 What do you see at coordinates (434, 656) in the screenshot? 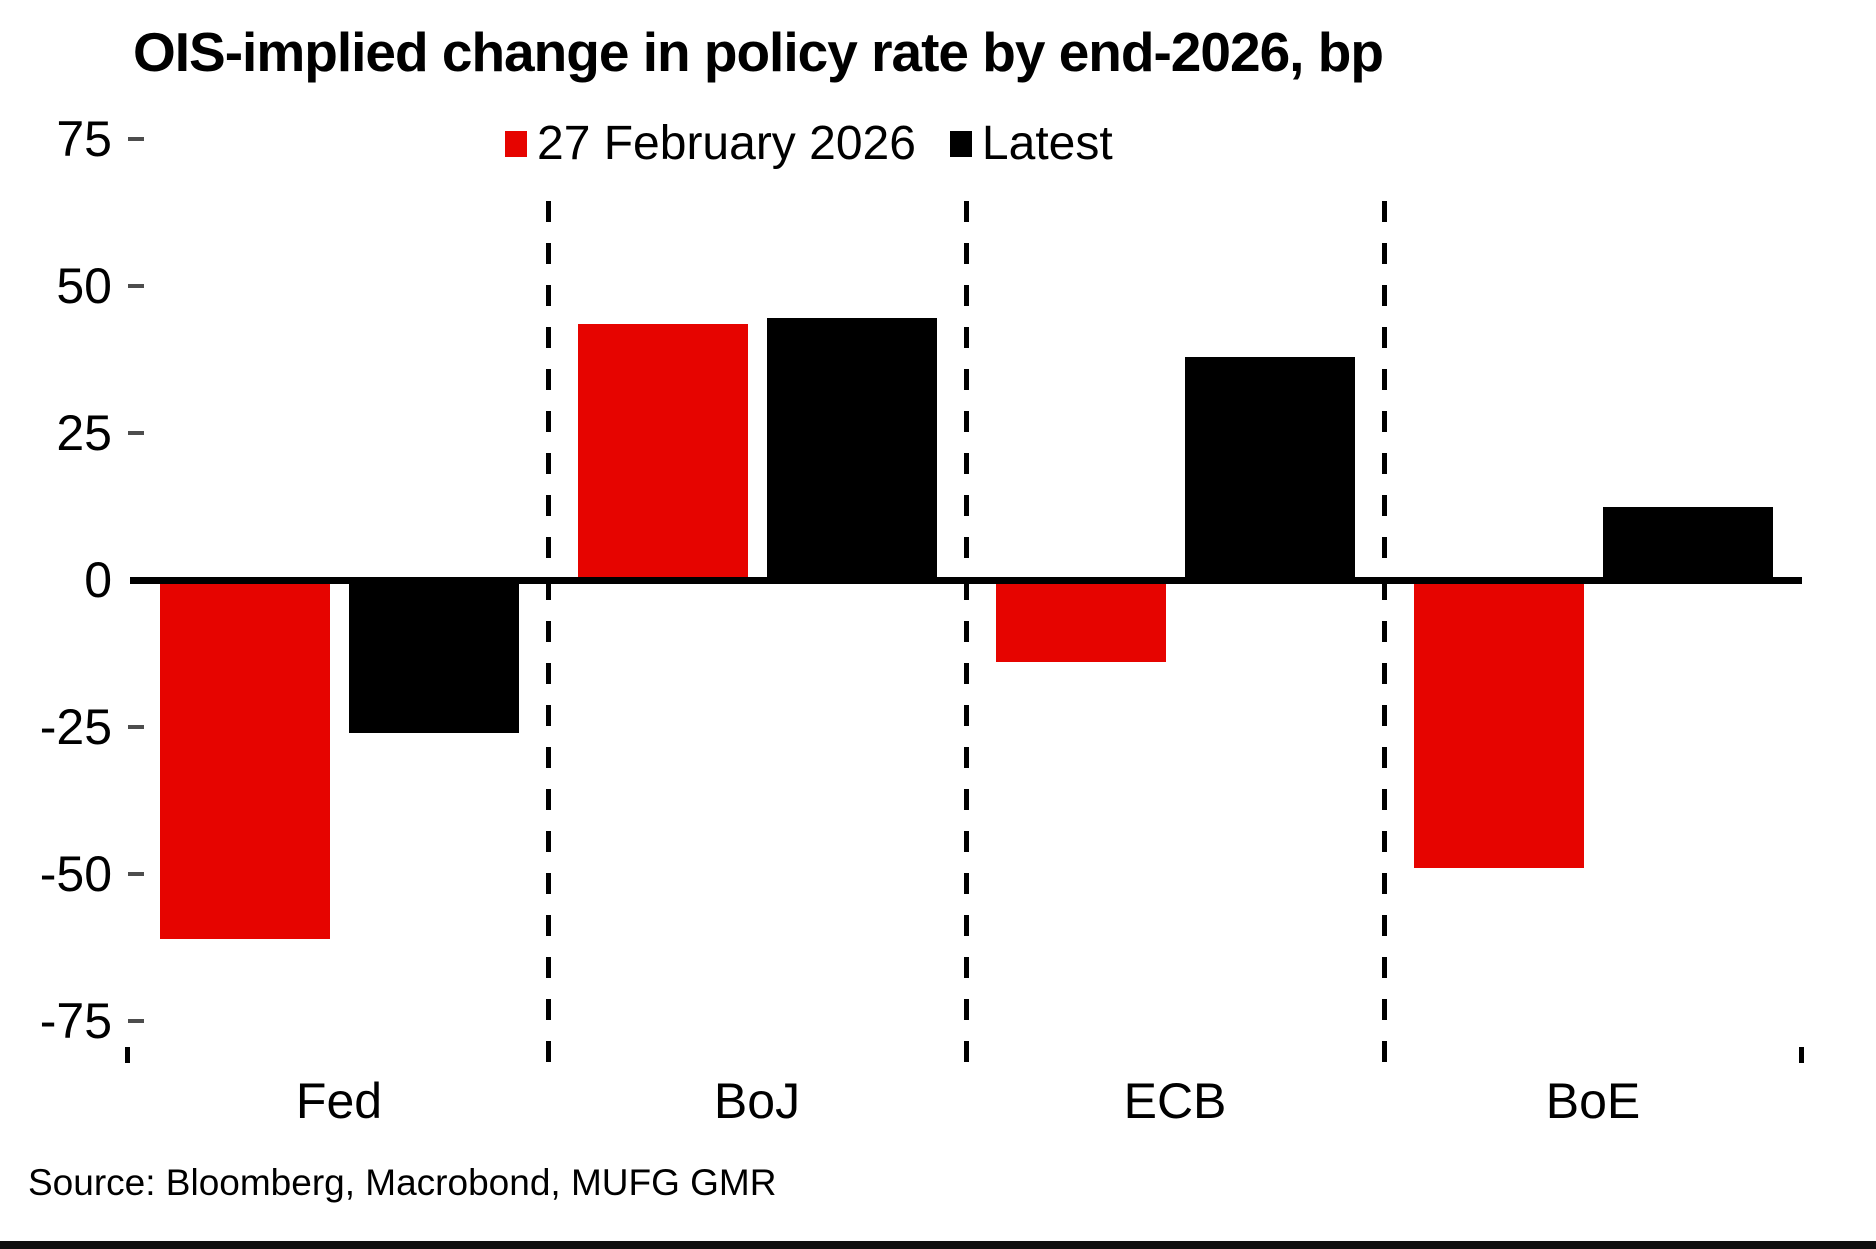
I see `bar-fed-latest` at bounding box center [434, 656].